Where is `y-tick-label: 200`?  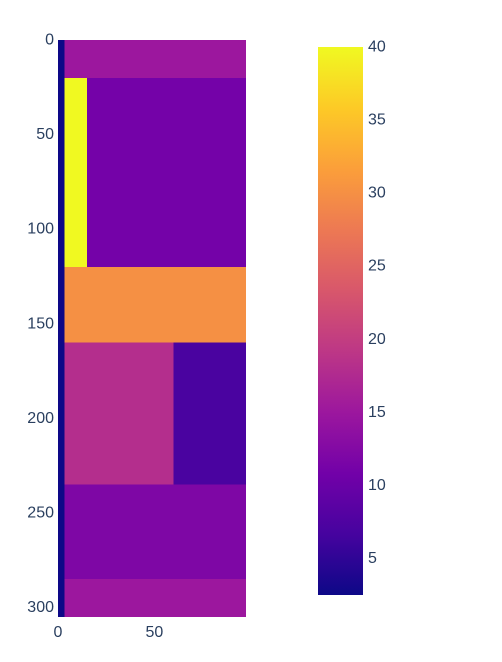 y-tick-label: 200 is located at coordinates (40, 418).